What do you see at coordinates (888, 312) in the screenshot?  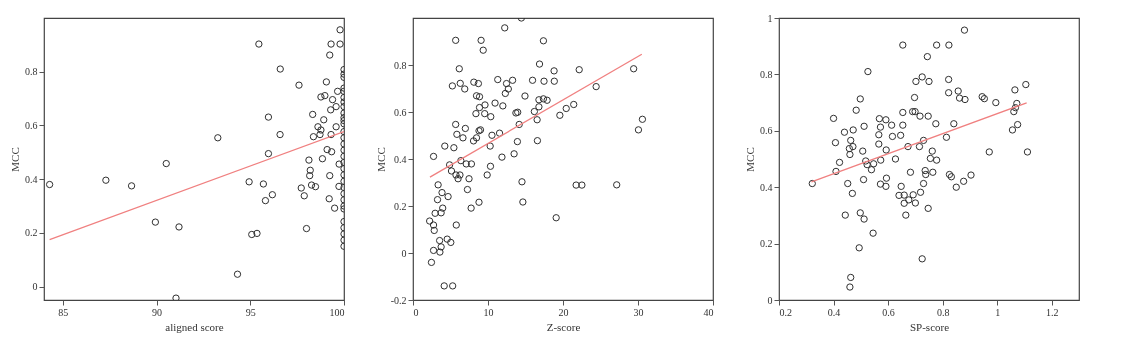 I see `x-tick-label: 0.6` at bounding box center [888, 312].